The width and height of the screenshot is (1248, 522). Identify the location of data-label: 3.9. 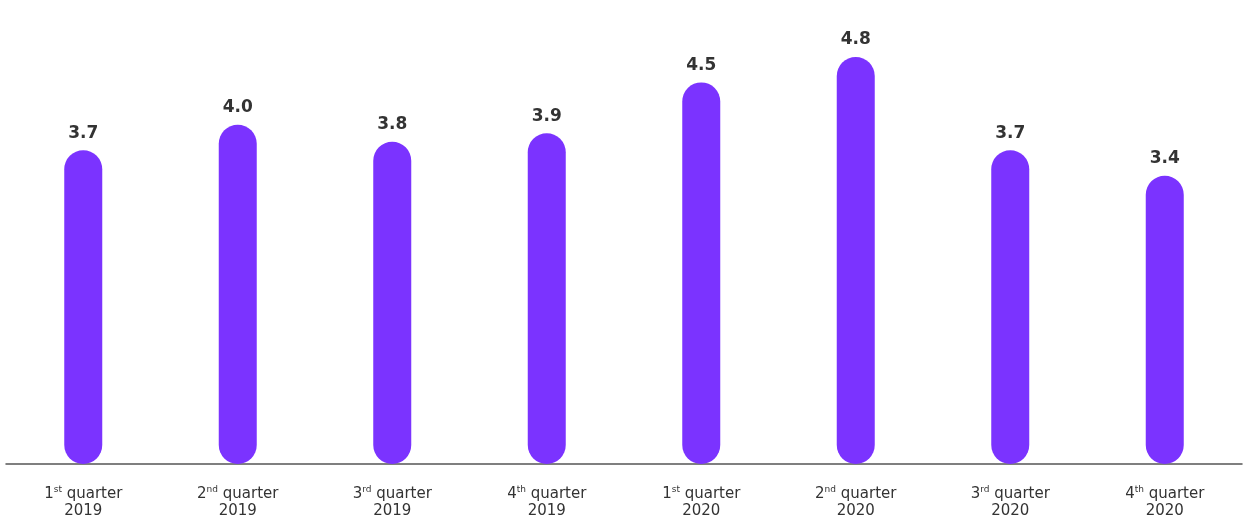
(546, 114).